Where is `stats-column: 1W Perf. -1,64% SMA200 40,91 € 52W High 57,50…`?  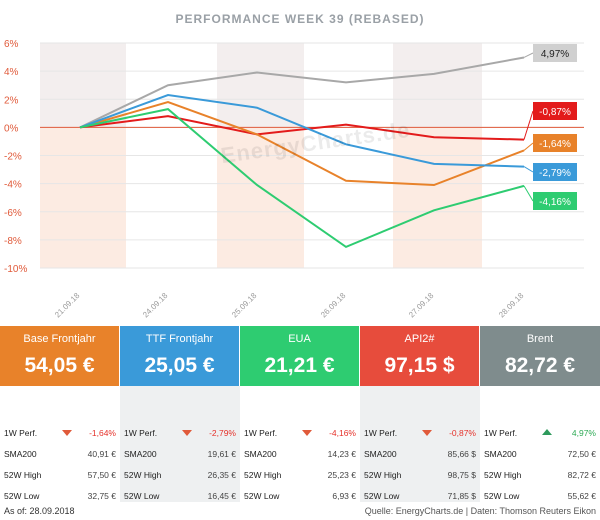
stats-column: 1W Perf. -1,64% SMA200 40,91 € 52W High 57,50… is located at coordinates (60, 444).